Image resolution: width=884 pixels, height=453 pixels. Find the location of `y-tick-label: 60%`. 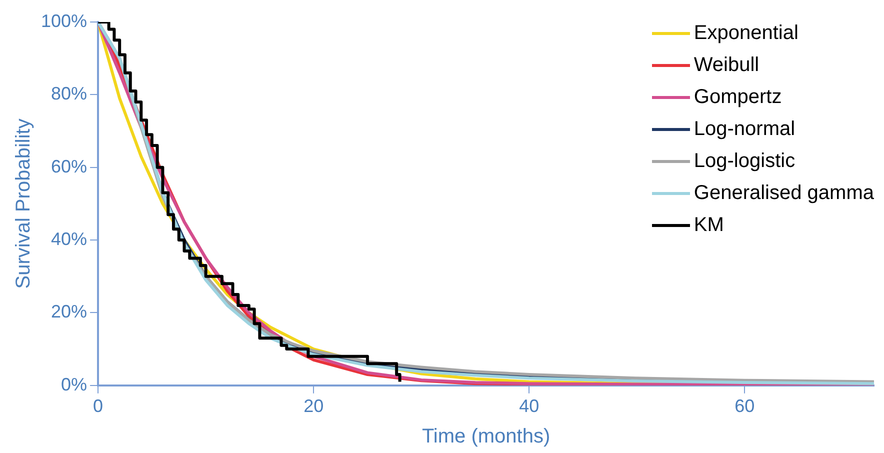

y-tick-label: 60% is located at coordinates (69, 166).